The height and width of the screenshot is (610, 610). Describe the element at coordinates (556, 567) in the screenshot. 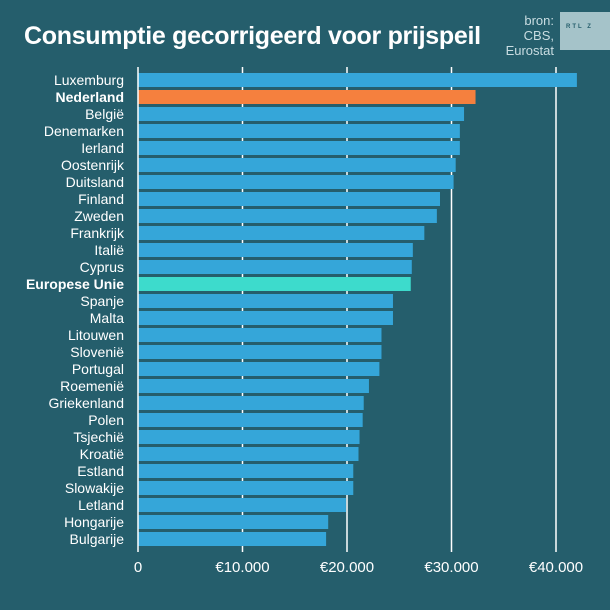

I see `x-tick-label: €40.000` at that location.